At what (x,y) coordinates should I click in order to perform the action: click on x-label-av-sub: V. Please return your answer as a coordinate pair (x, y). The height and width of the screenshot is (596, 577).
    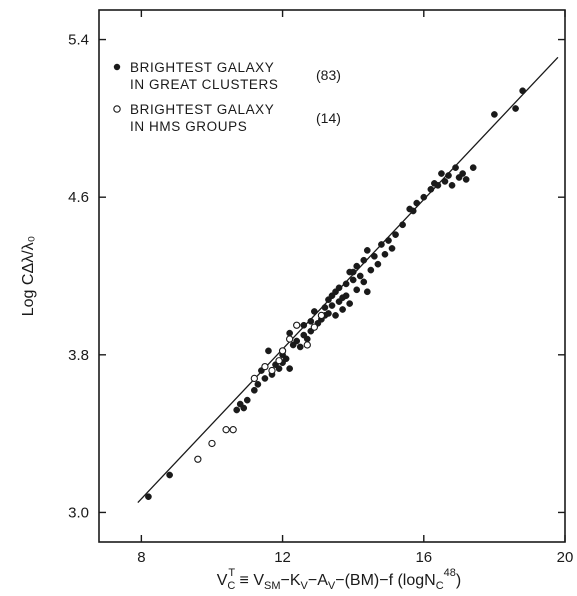
    Looking at the image, I should click on (332, 586).